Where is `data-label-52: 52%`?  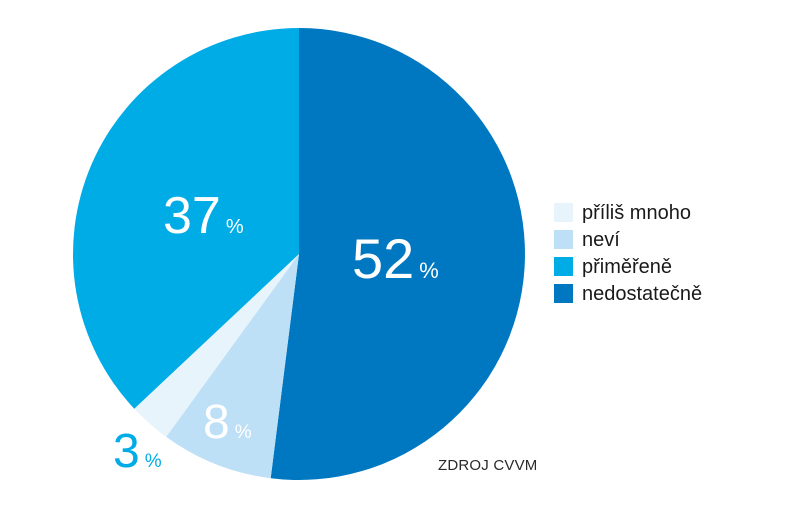
data-label-52: 52% is located at coordinates (395, 258).